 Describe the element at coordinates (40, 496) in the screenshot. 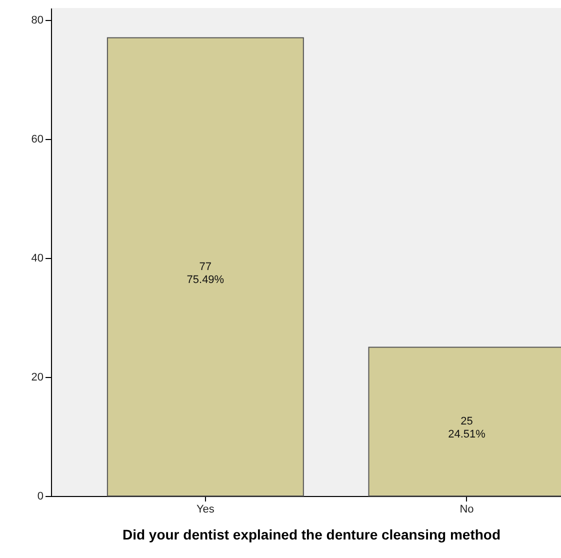

I see `y-tick-label: 0` at that location.